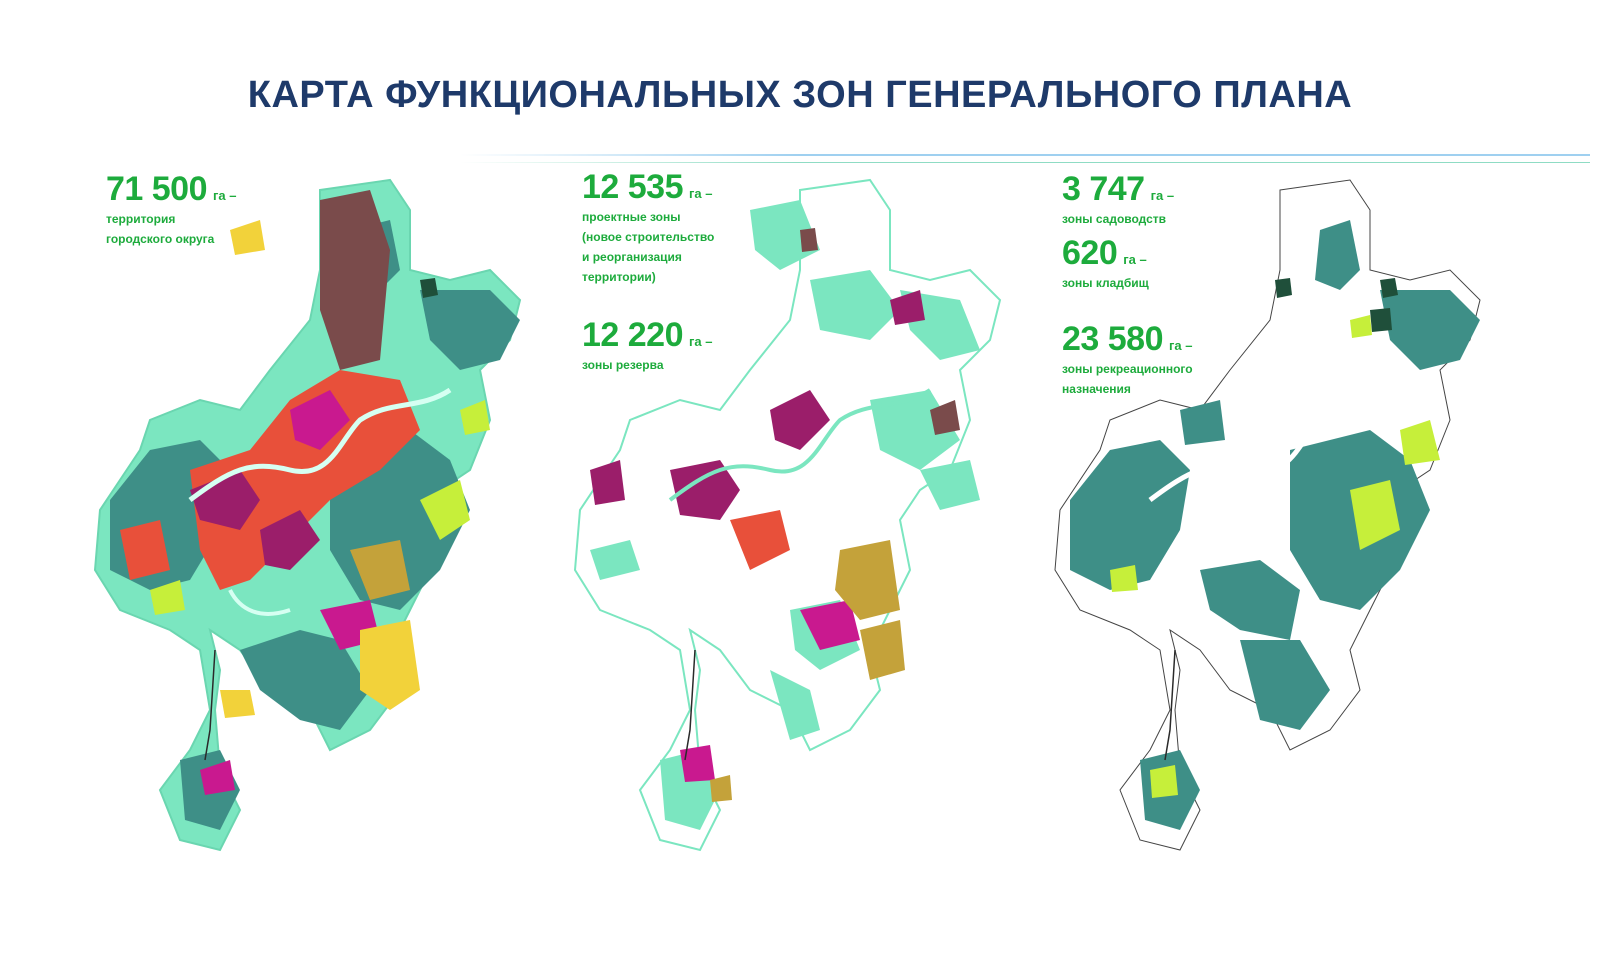 The height and width of the screenshot is (954, 1600). I want to click on panel-2-stat-reserve-zones: 12 220 га – зоны резерва, so click(647, 345).